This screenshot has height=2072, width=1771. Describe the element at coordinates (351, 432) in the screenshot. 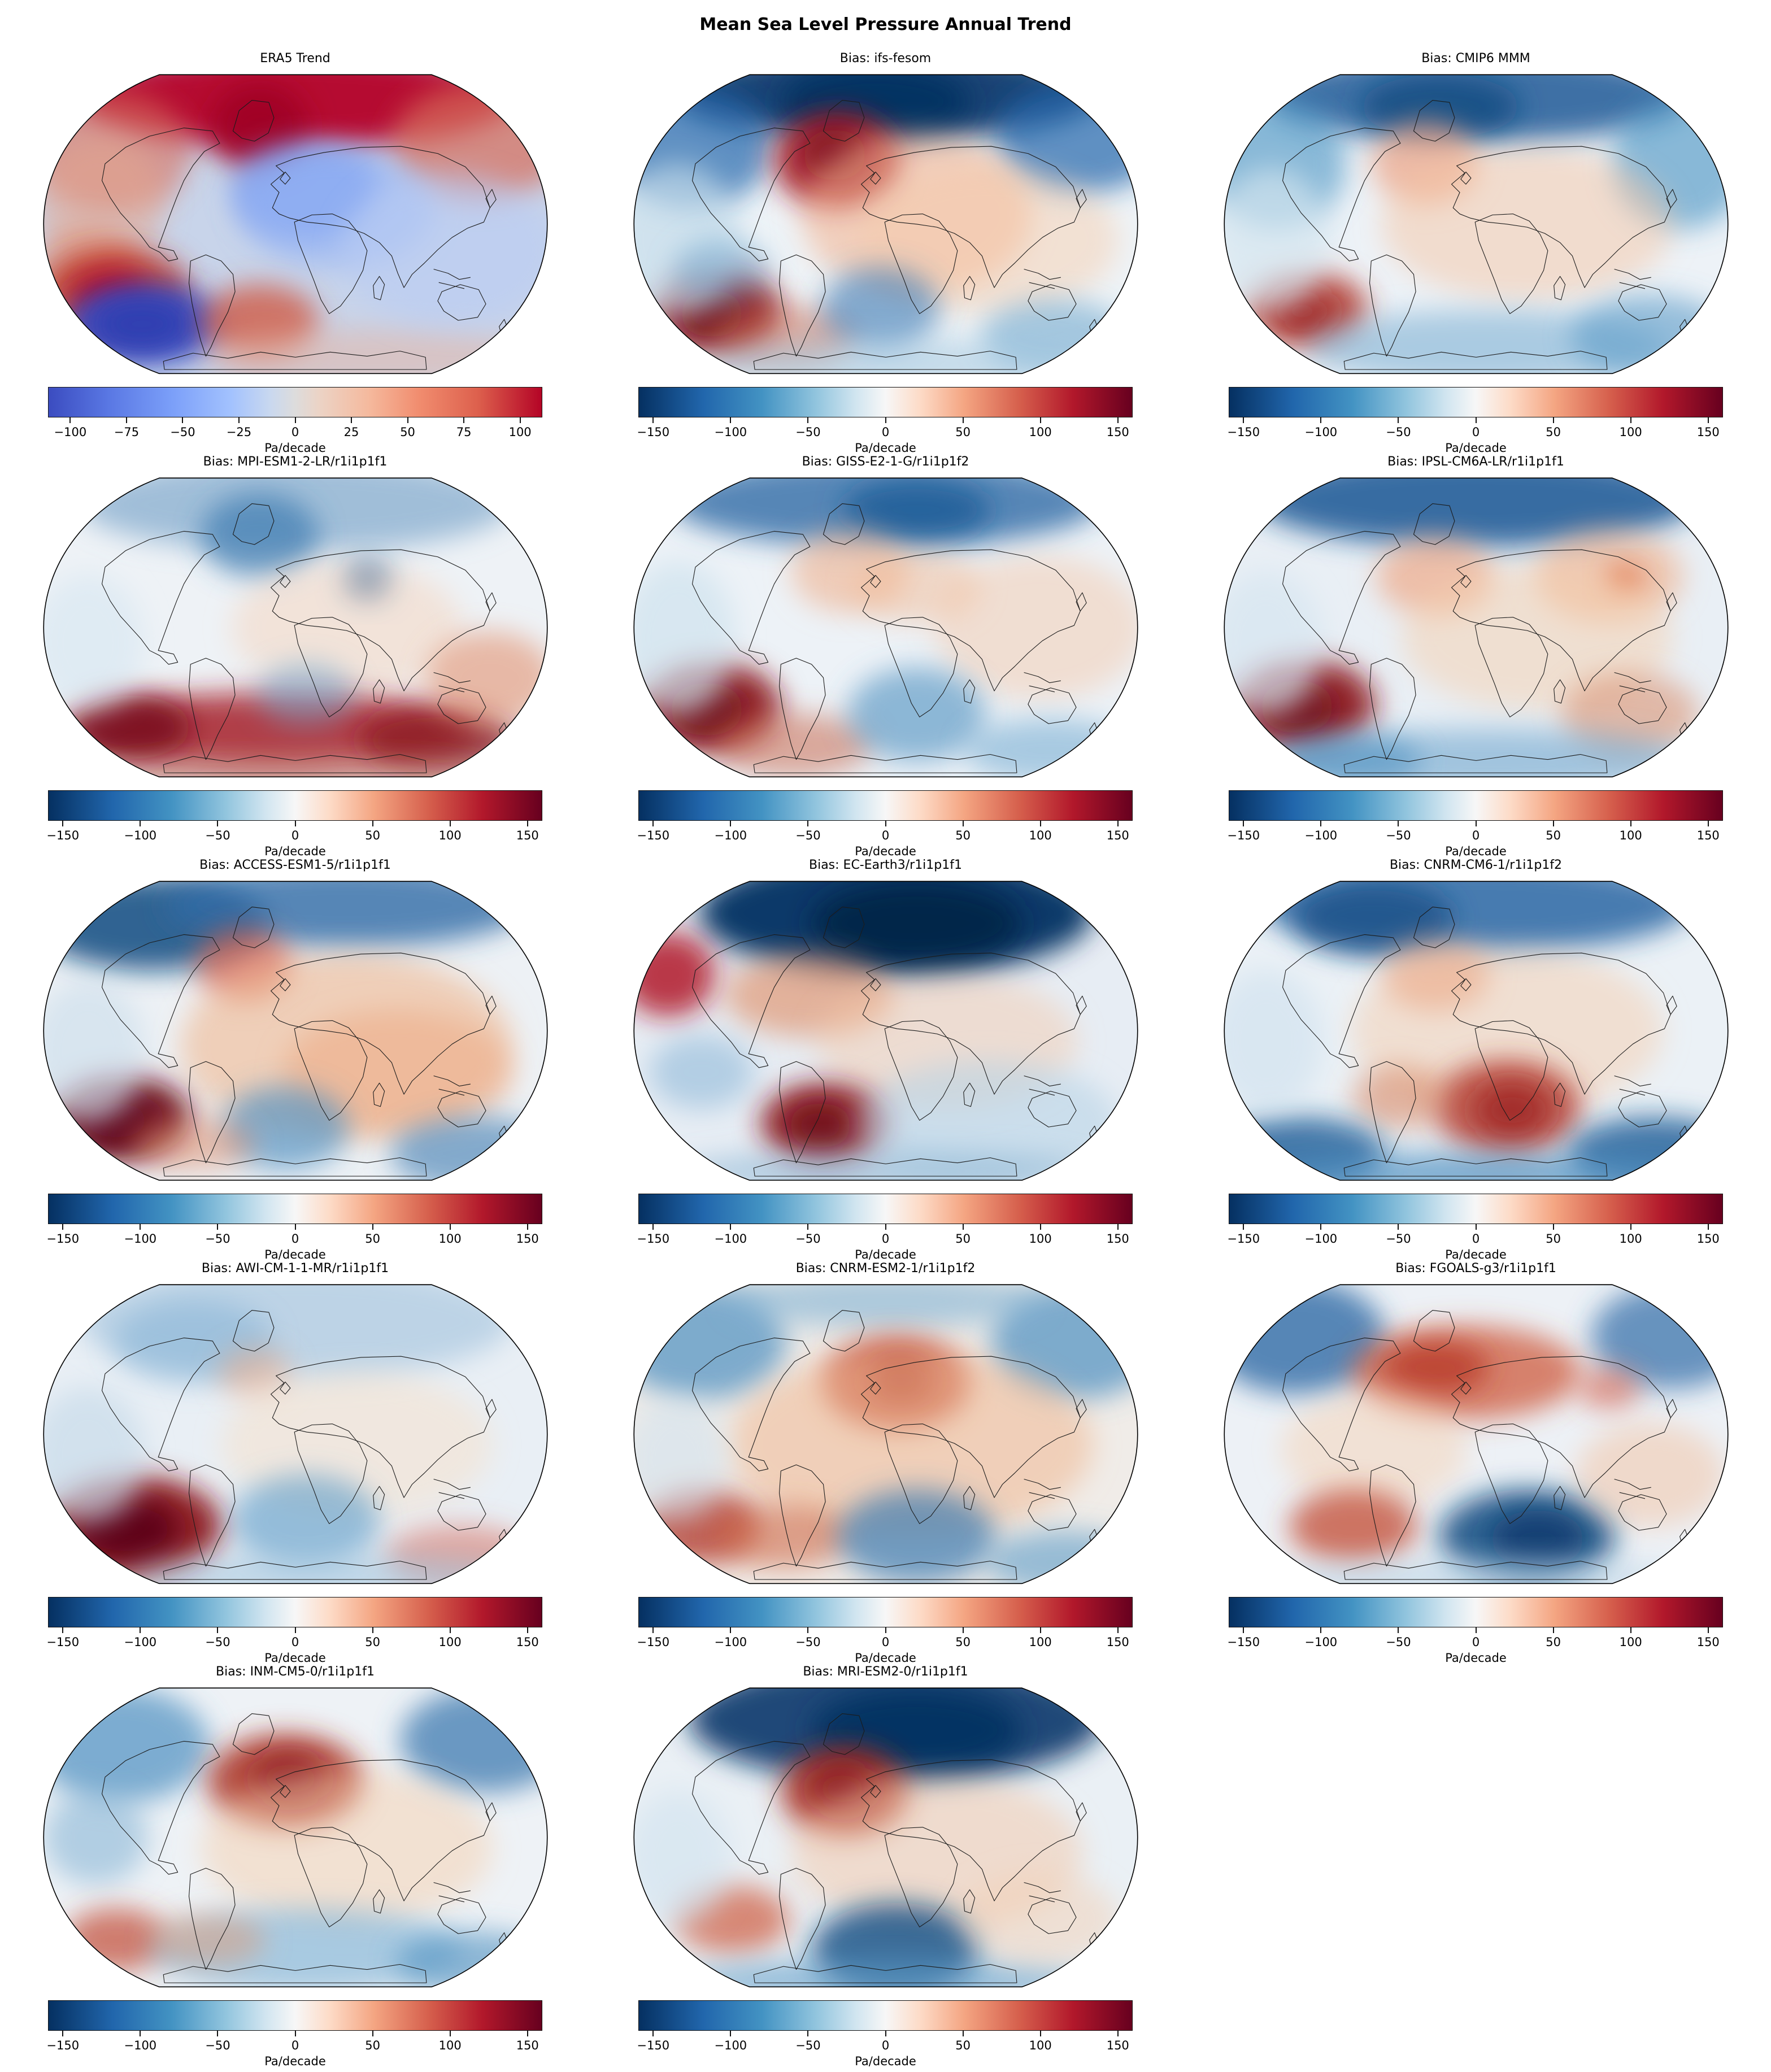

I see `colorbar-tick-label: 25` at that location.